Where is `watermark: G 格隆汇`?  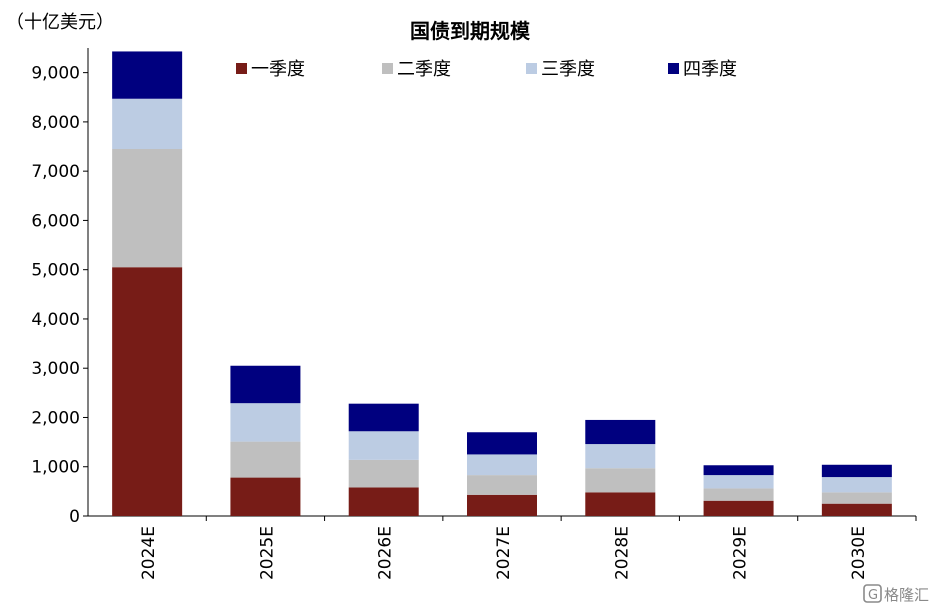
watermark: G 格隆汇 is located at coordinates (896, 594).